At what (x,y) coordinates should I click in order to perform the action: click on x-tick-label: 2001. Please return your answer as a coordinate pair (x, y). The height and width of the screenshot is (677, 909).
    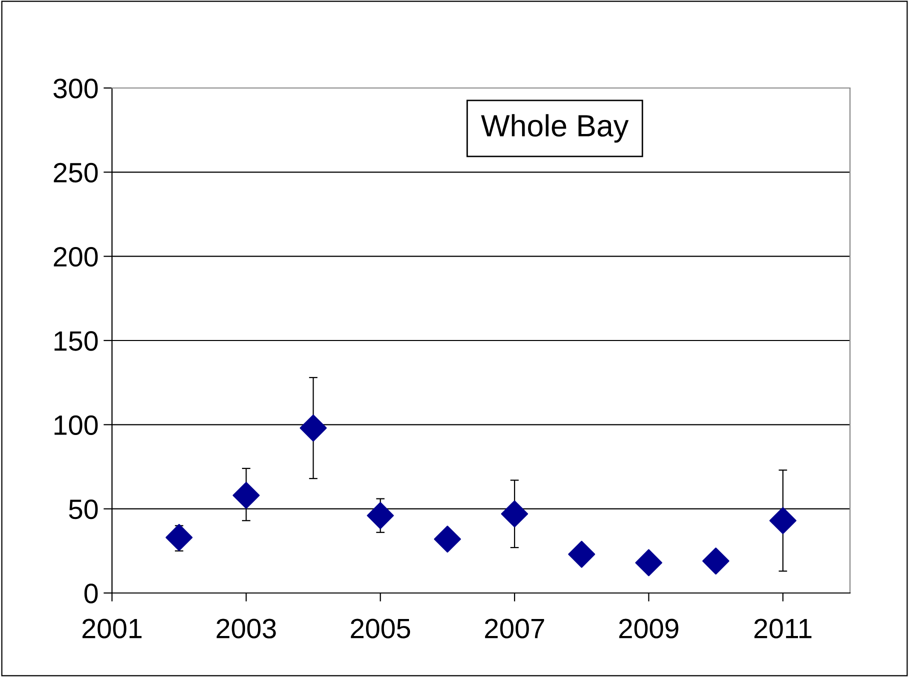
    Looking at the image, I should click on (112, 628).